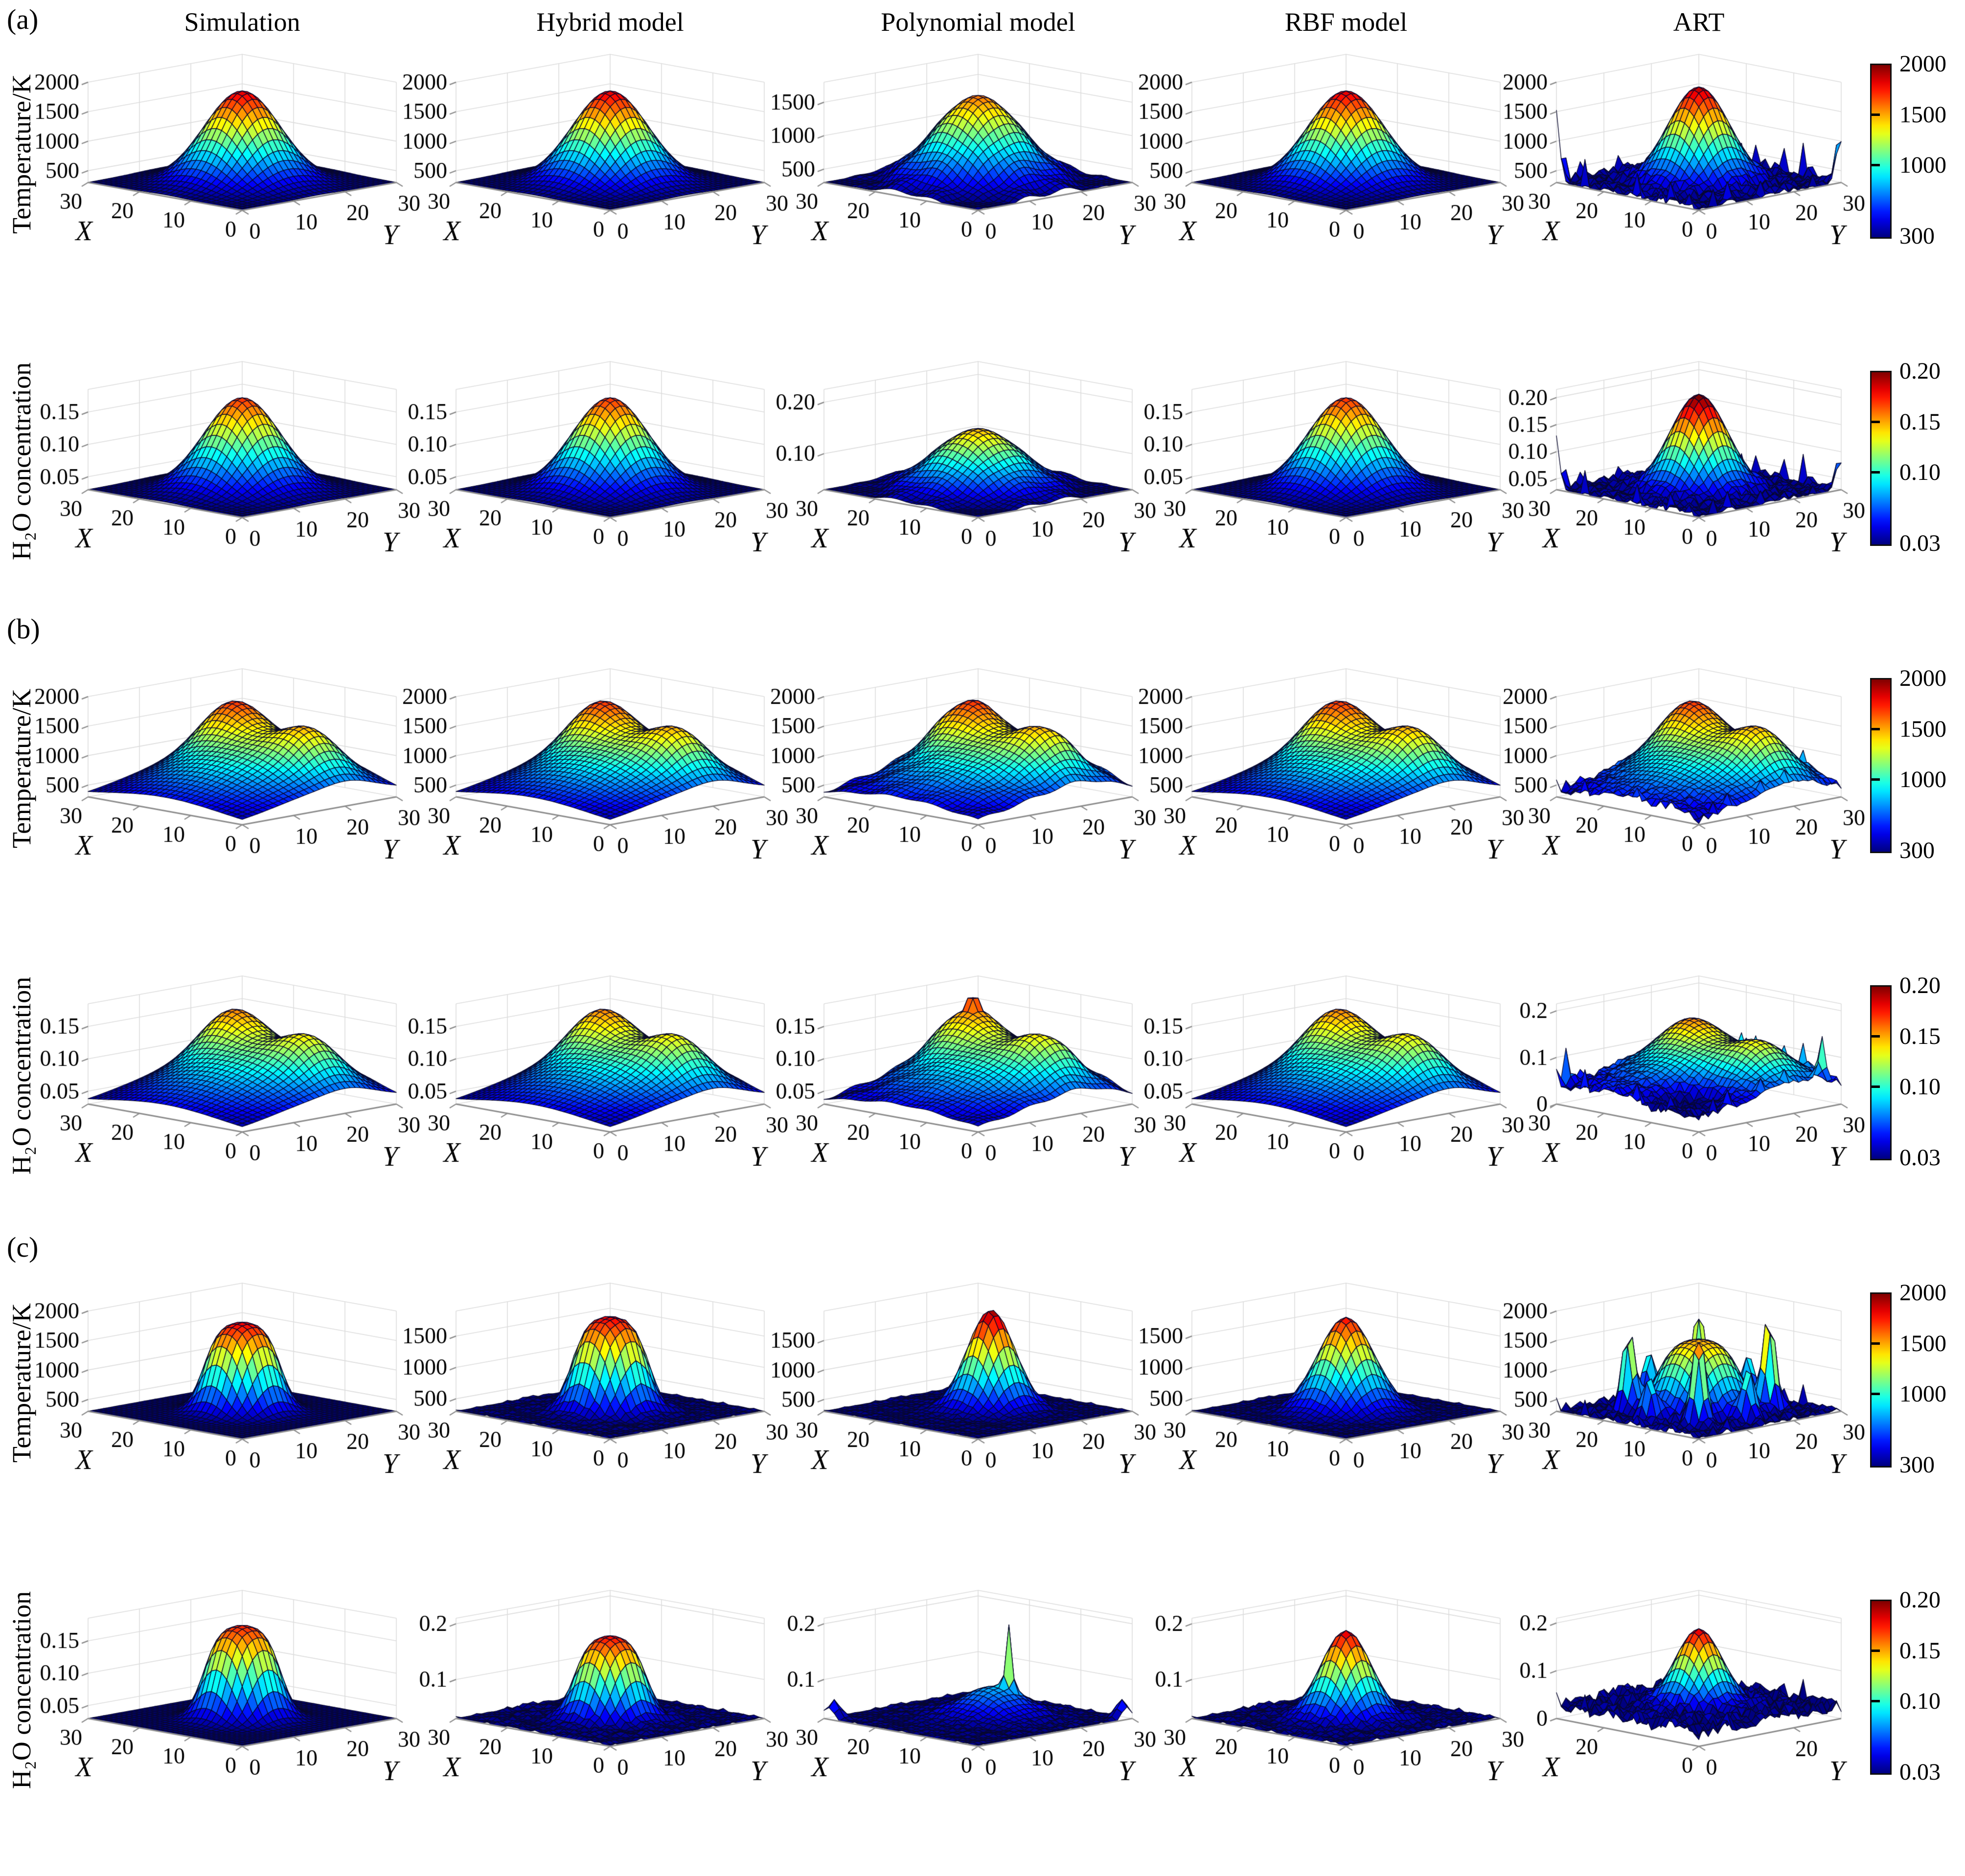  I want to click on surface-plot-c-h2o-col4, so click(1350, 1689).